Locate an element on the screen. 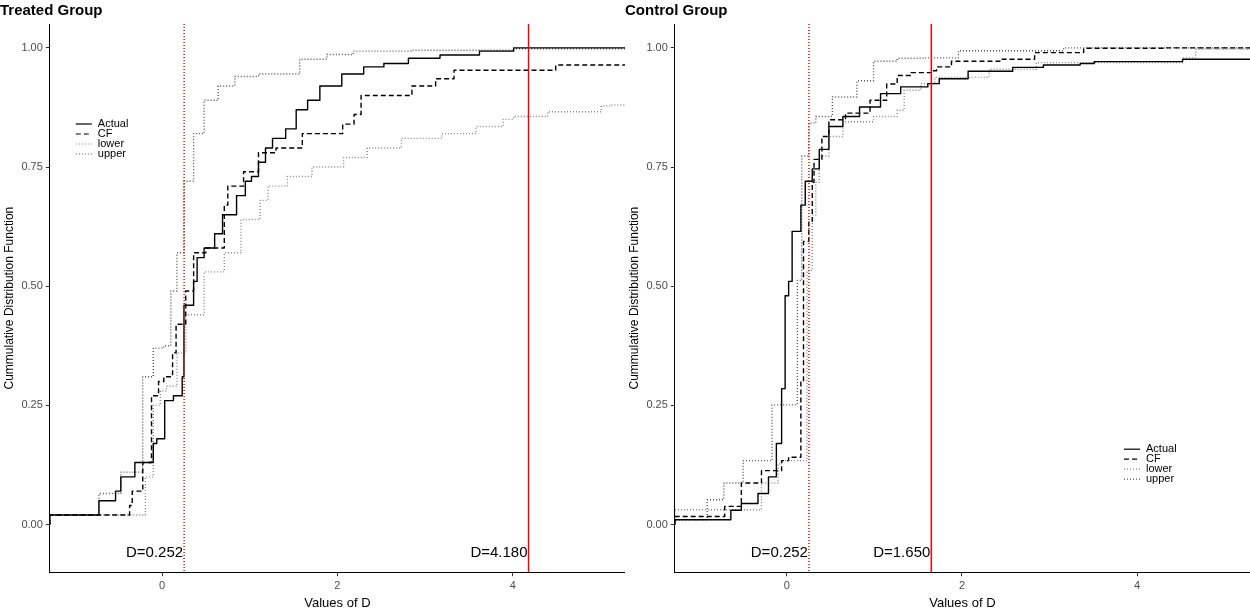 Image resolution: width=1250 pixels, height=611 pixels. annotation: D=1.650 is located at coordinates (902, 552).